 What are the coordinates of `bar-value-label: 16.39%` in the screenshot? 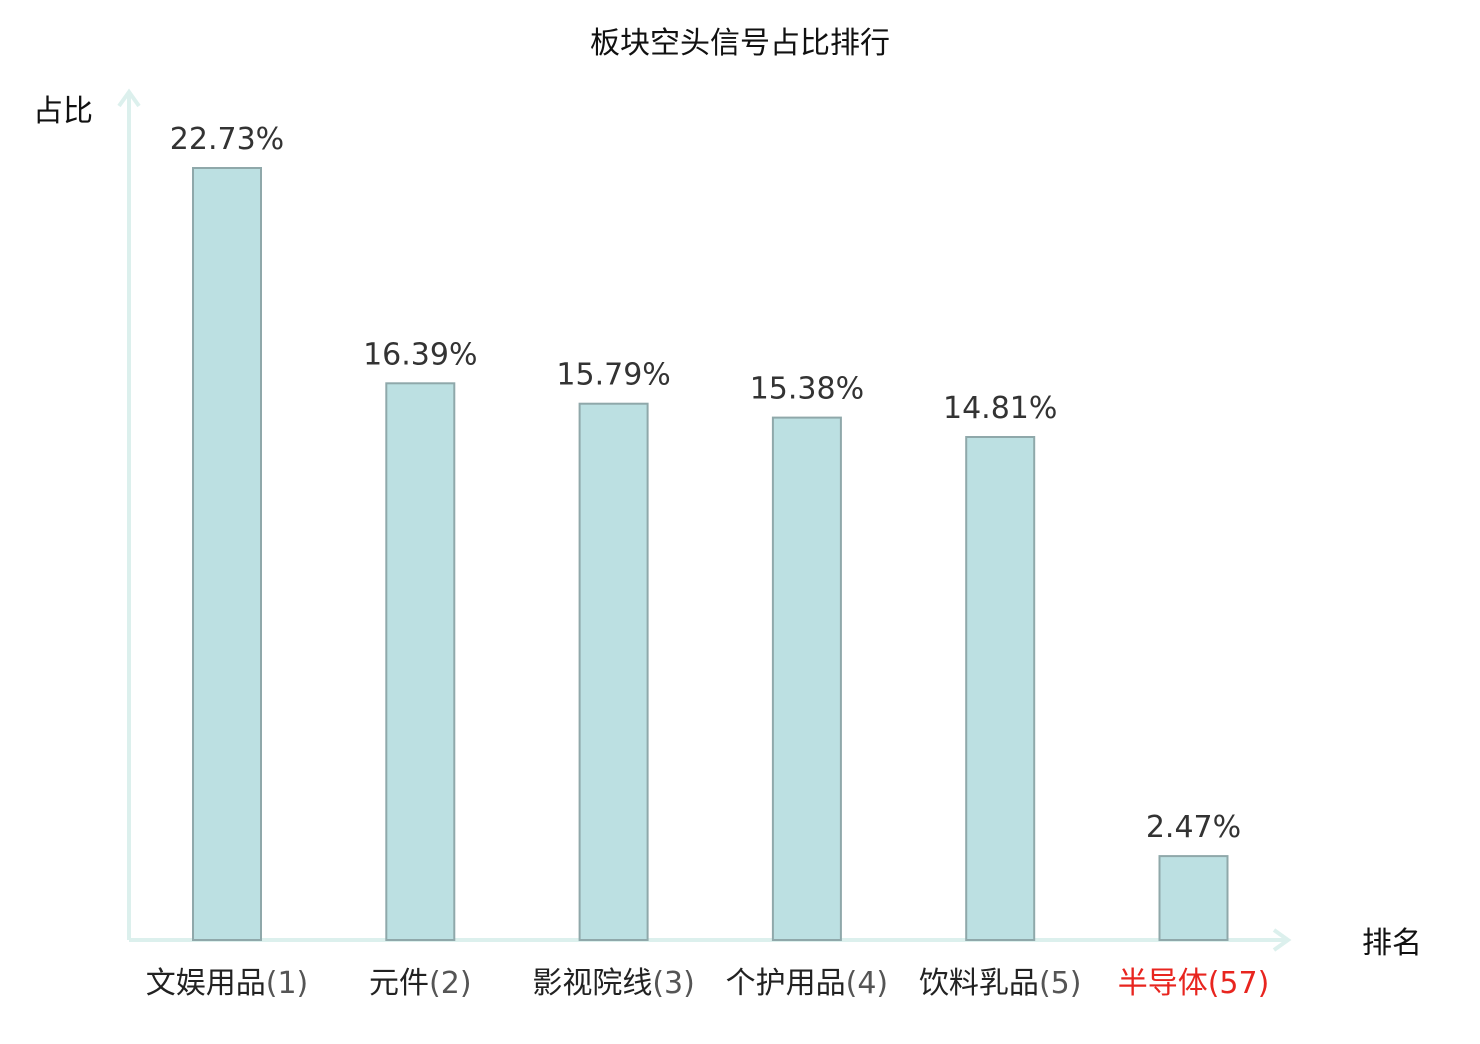 It's located at (420, 354).